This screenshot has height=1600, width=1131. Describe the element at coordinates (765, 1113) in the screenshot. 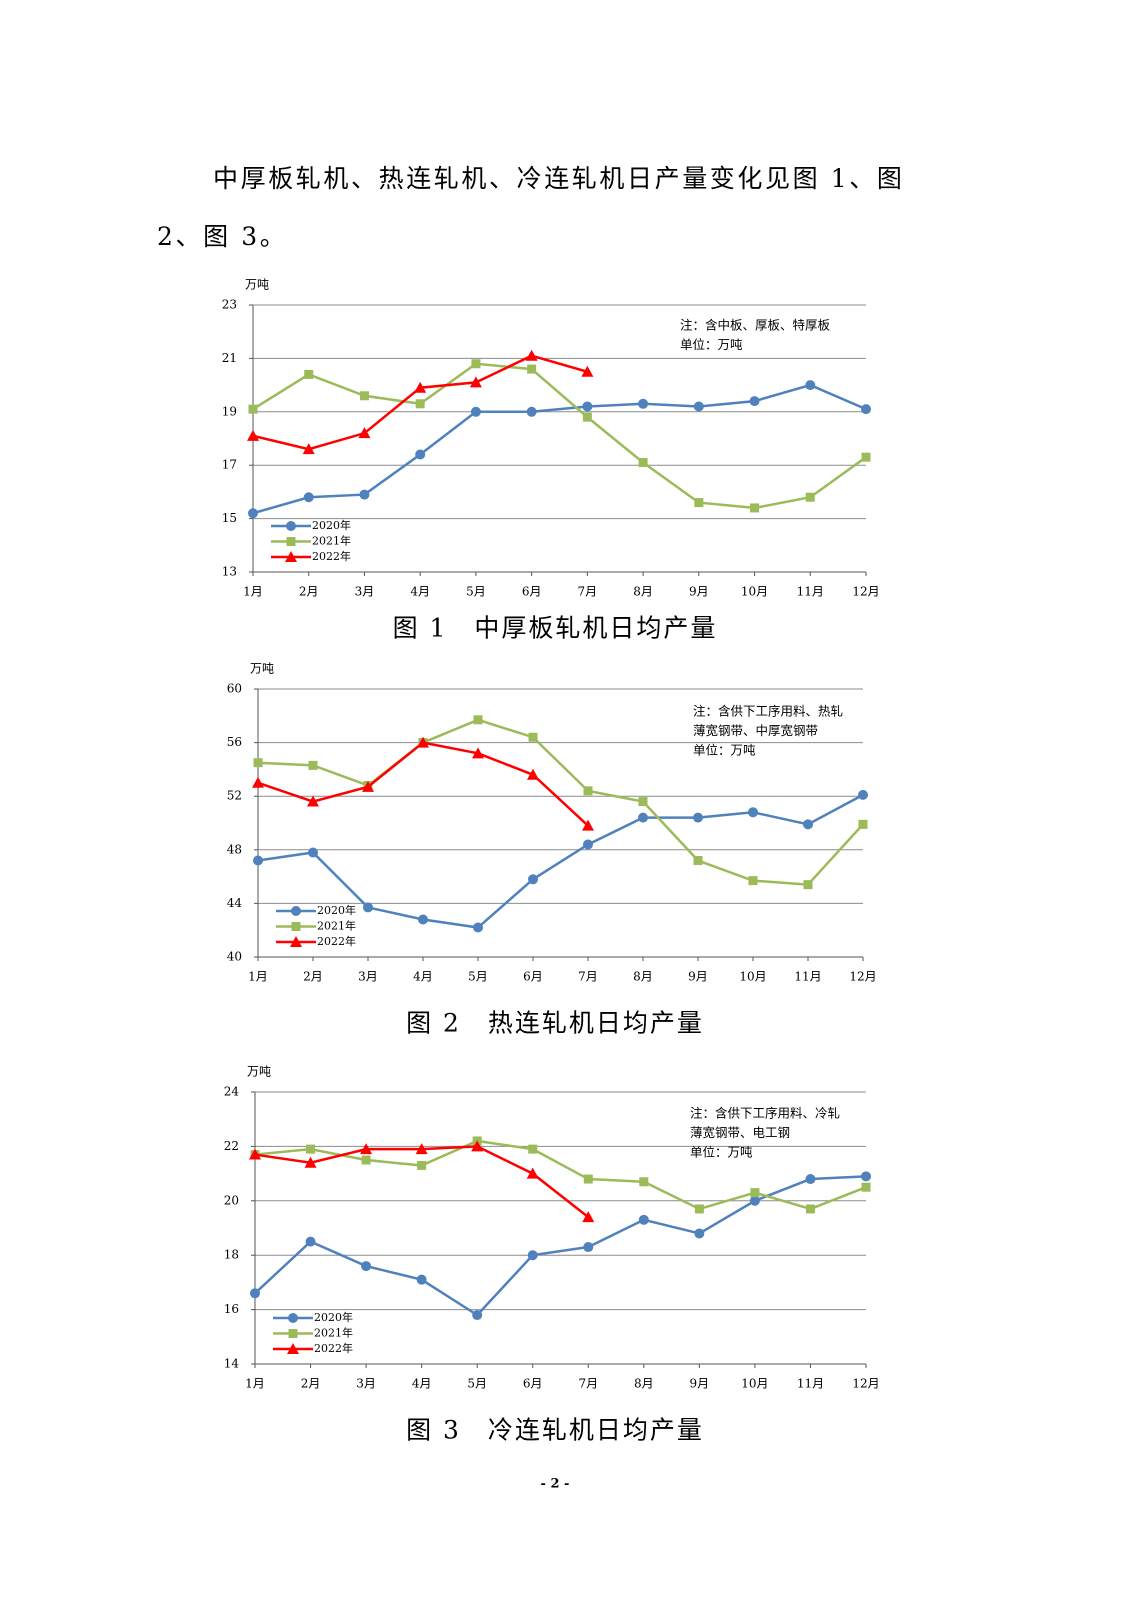

I see `note: 注：含供下工序用料、冷轧` at that location.